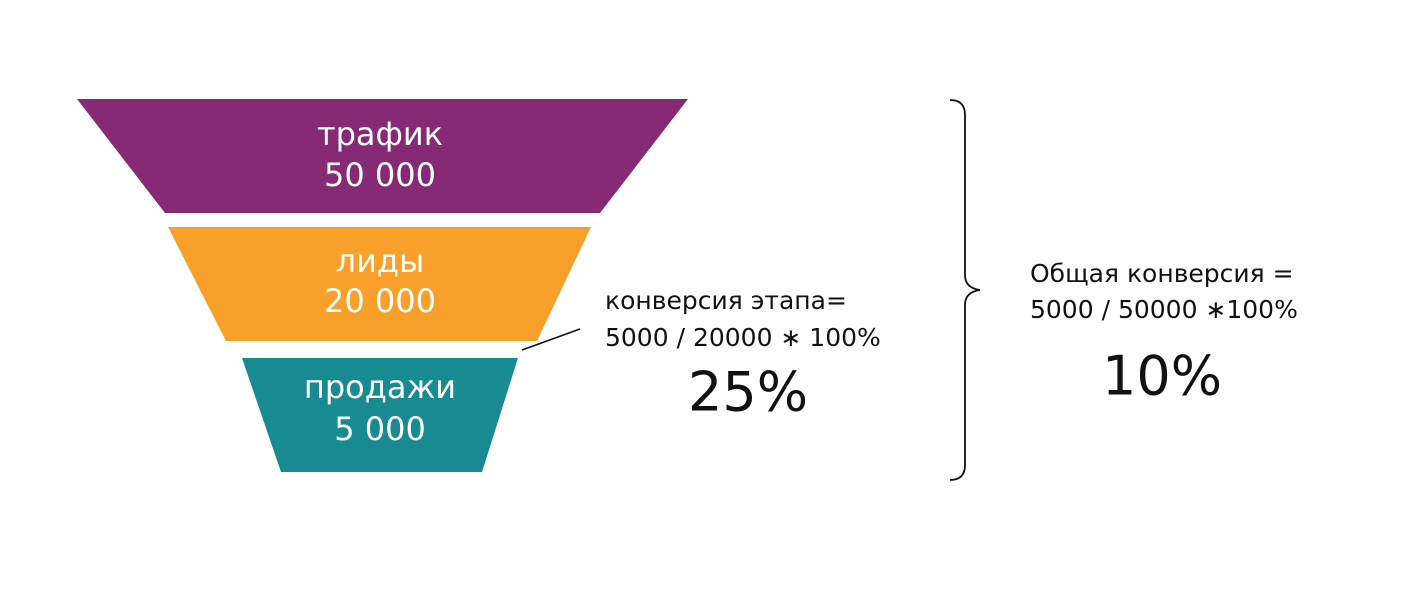 This screenshot has height=597, width=1424. I want to click on stage-label: продажи, so click(380, 387).